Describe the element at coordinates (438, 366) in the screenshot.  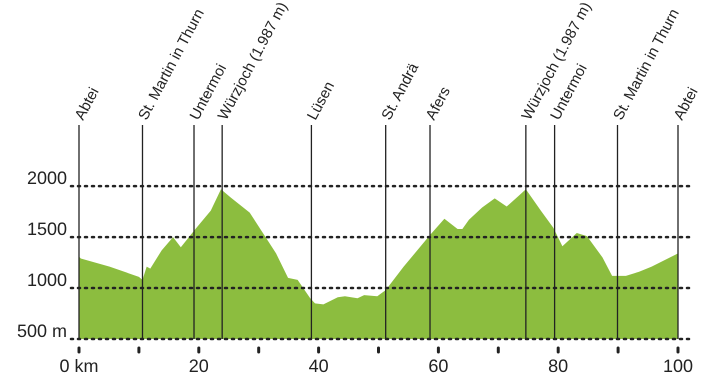
I see `x-tick-label: 60` at that location.